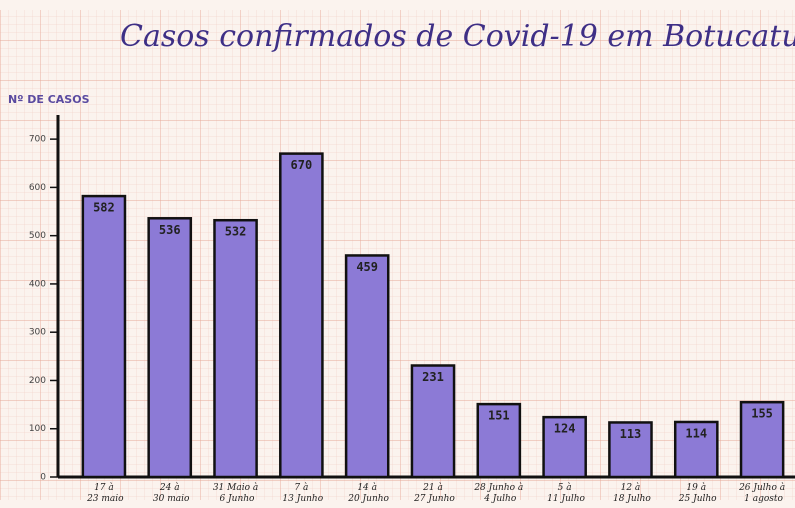  What do you see at coordinates (37, 381) in the screenshot?
I see `y-tick-label: 200` at bounding box center [37, 381].